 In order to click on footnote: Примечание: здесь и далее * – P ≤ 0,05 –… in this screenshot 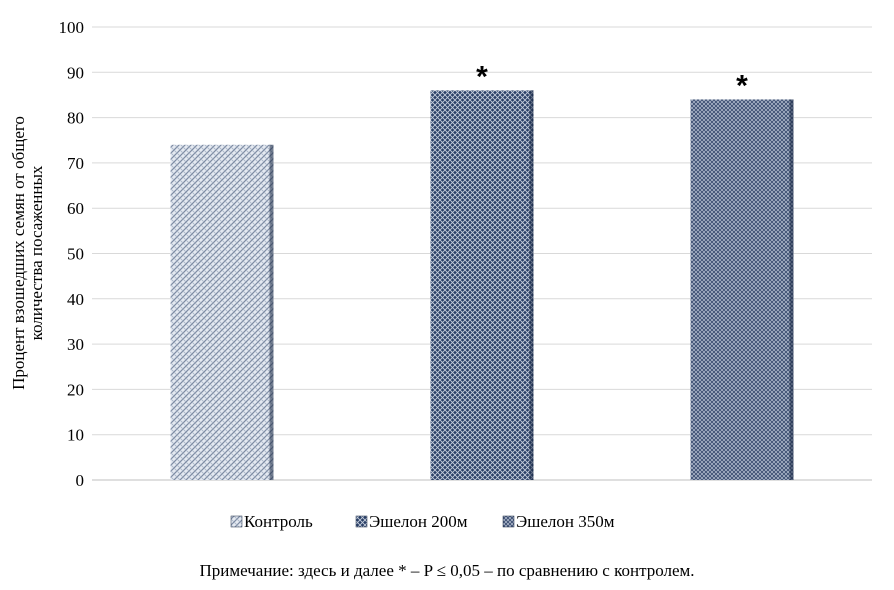, I will do `click(447, 570)`.